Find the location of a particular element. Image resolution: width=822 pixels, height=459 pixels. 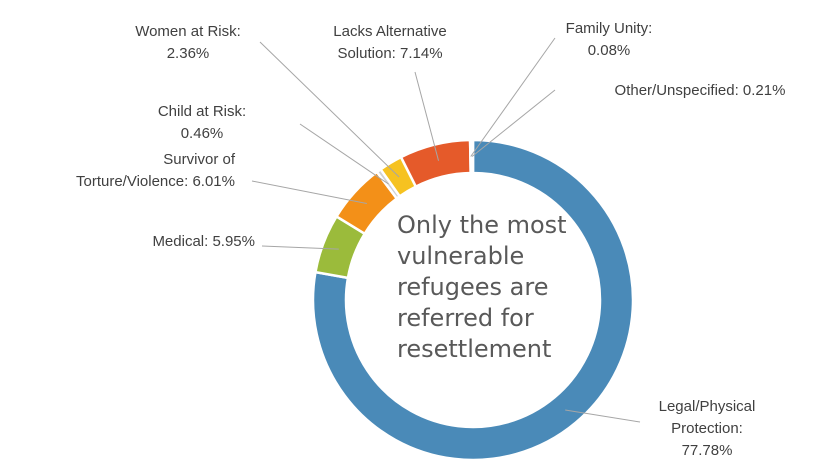

data-label-other-unspecified: Other/Unspecified: 0.21% is located at coordinates (700, 90).